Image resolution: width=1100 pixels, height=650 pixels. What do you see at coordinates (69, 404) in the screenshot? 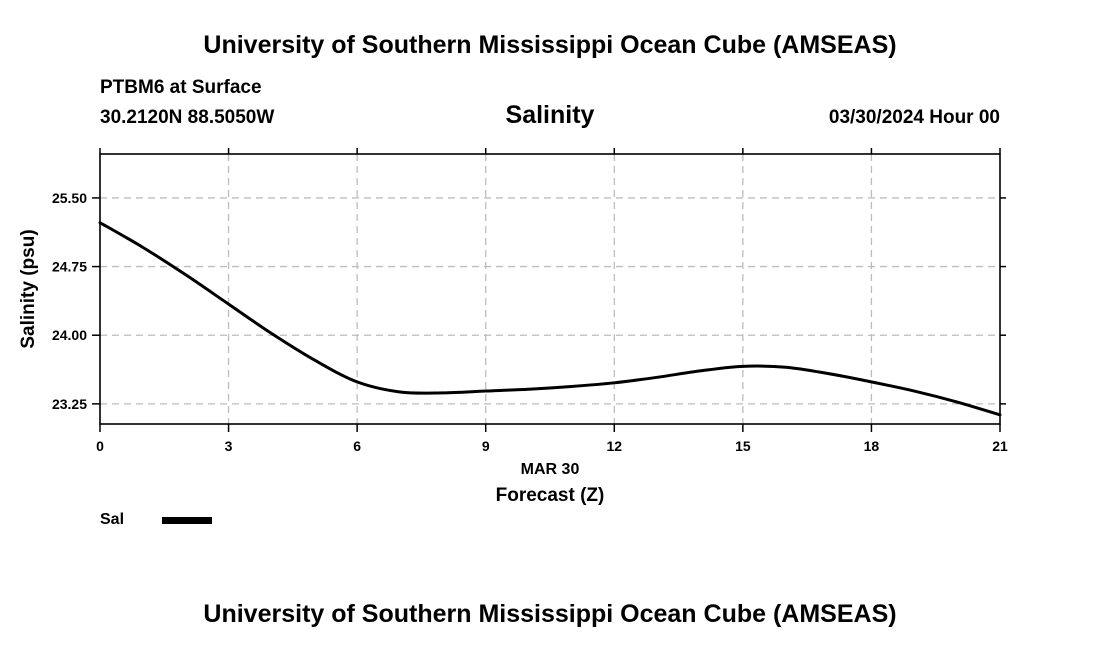
I see `y-tick-label: 23.25` at bounding box center [69, 404].